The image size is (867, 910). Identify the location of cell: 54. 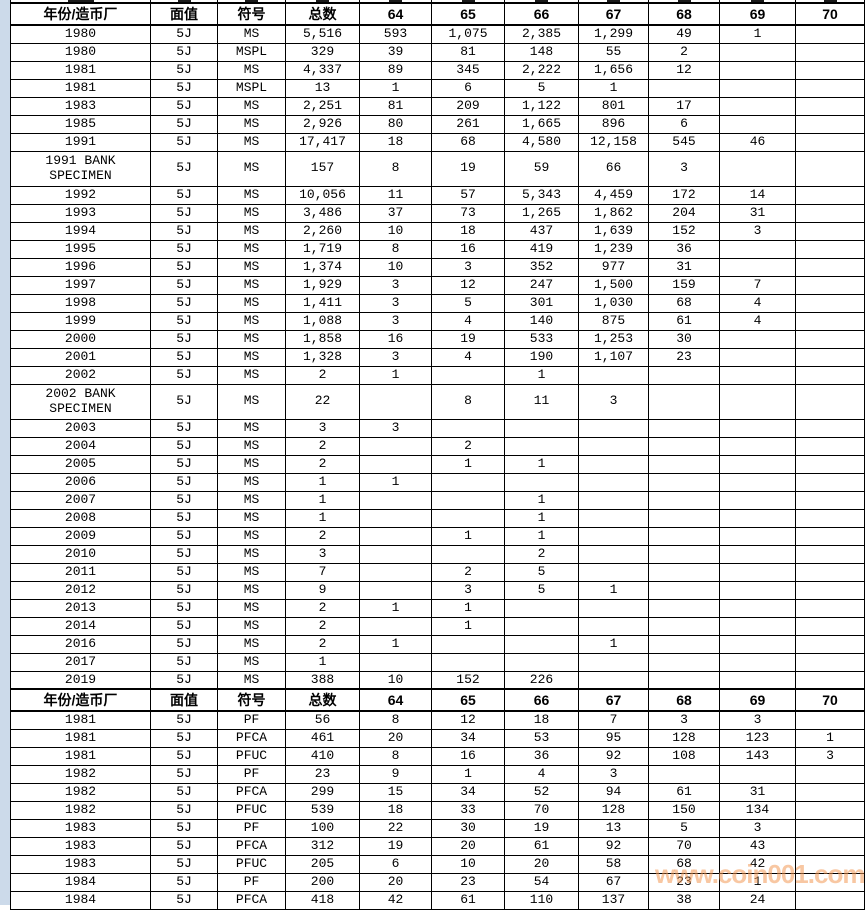
(541, 882).